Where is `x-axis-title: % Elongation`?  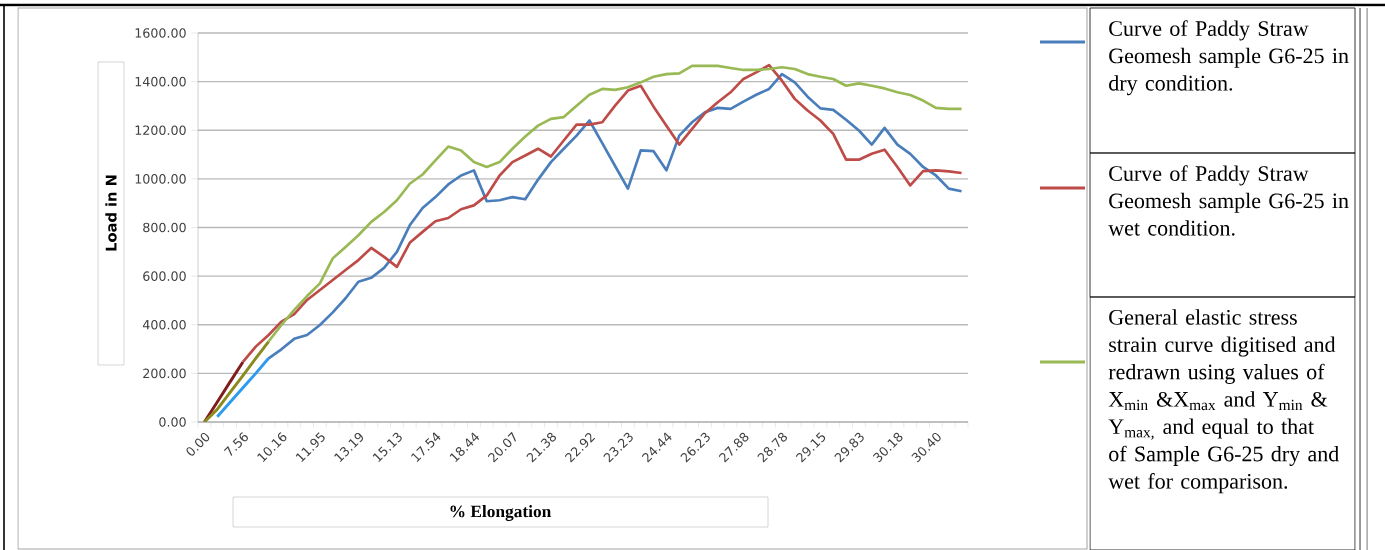 x-axis-title: % Elongation is located at coordinates (501, 513).